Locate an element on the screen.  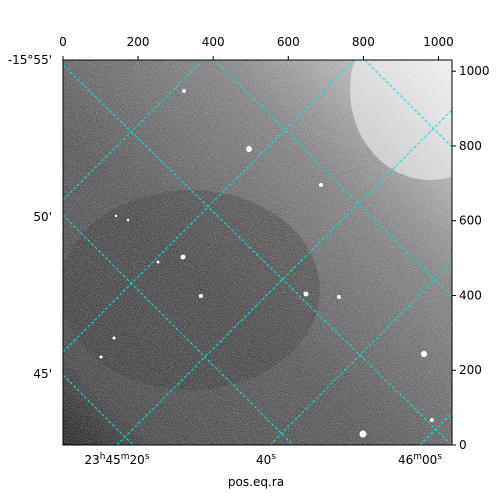
y-tick-label: 800 is located at coordinates (470, 146).